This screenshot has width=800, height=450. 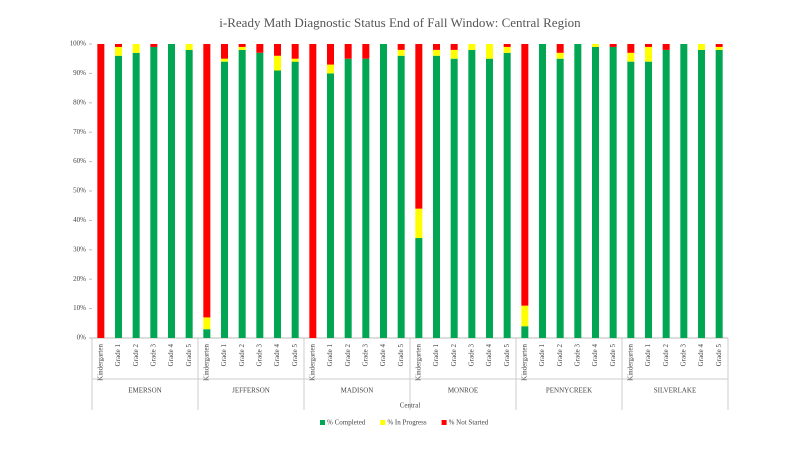 What do you see at coordinates (469, 423) in the screenshot?
I see `legend-label: % Not Started` at bounding box center [469, 423].